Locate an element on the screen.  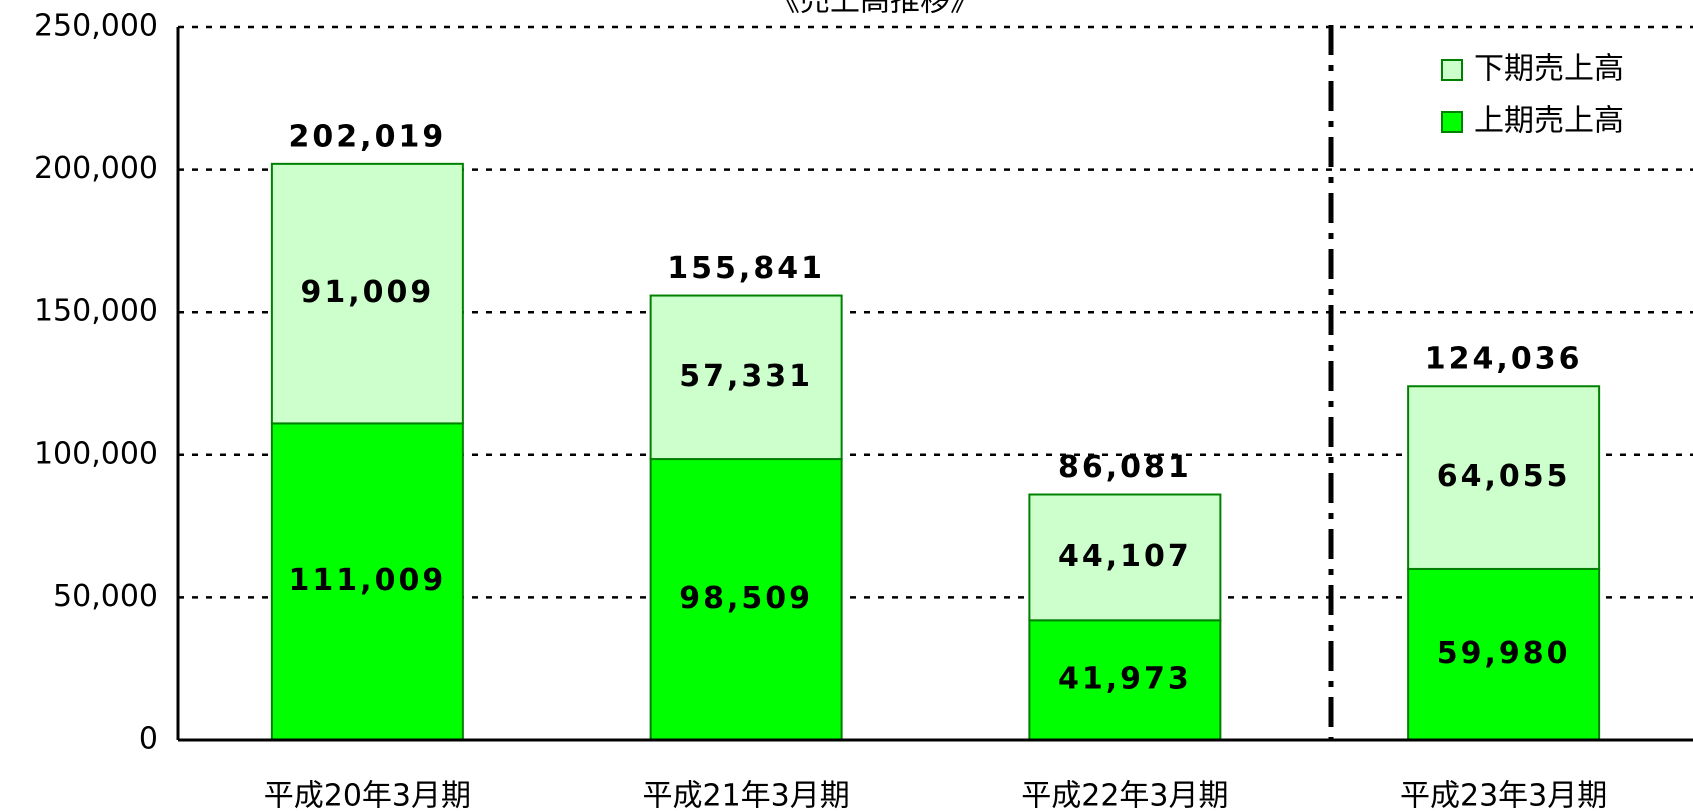
x-tick-label: 平成23年3月期 is located at coordinates (1503, 795).